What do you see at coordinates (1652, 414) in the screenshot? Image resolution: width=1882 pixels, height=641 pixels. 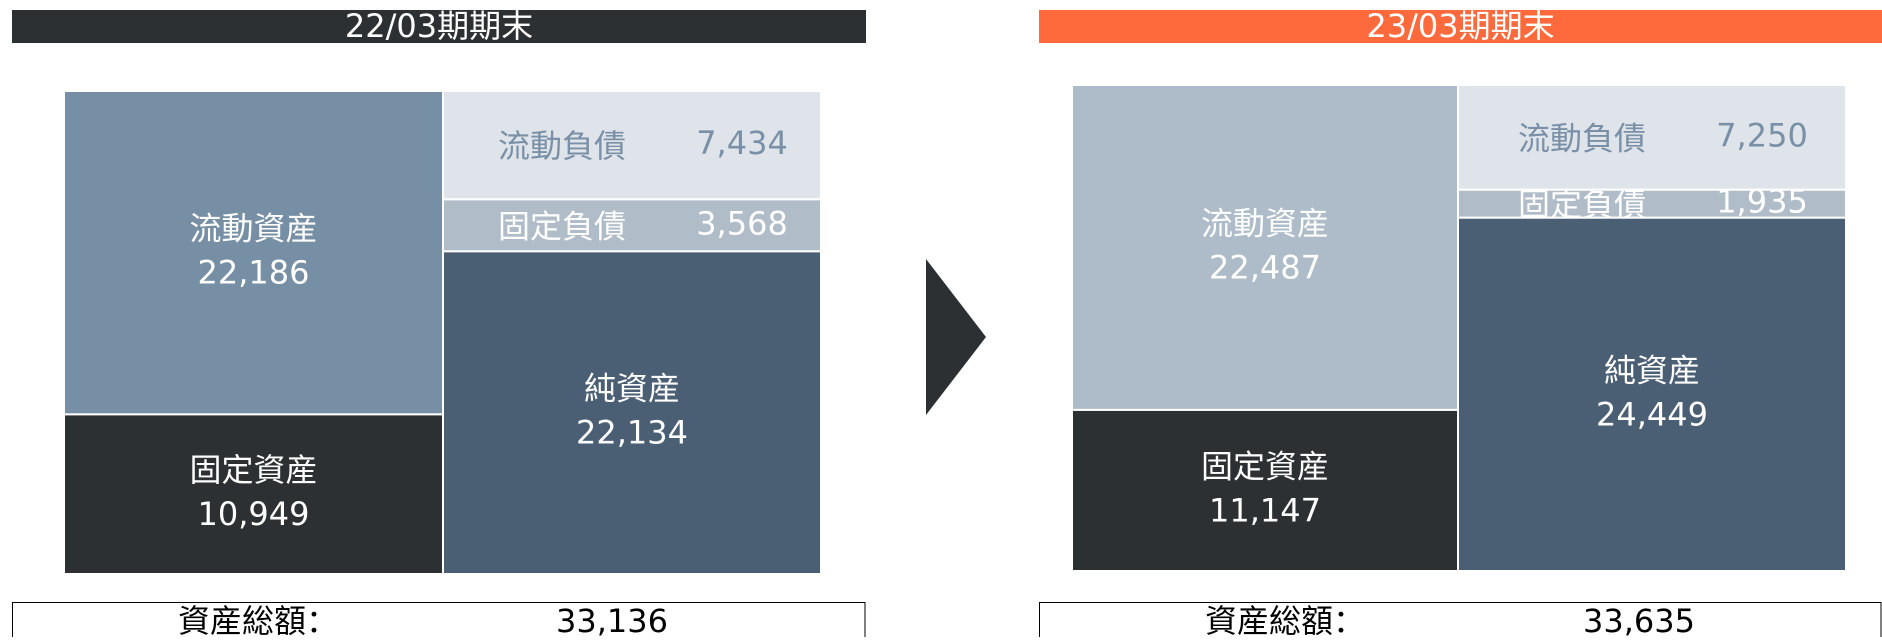 I see `block-value: 24,449` at bounding box center [1652, 414].